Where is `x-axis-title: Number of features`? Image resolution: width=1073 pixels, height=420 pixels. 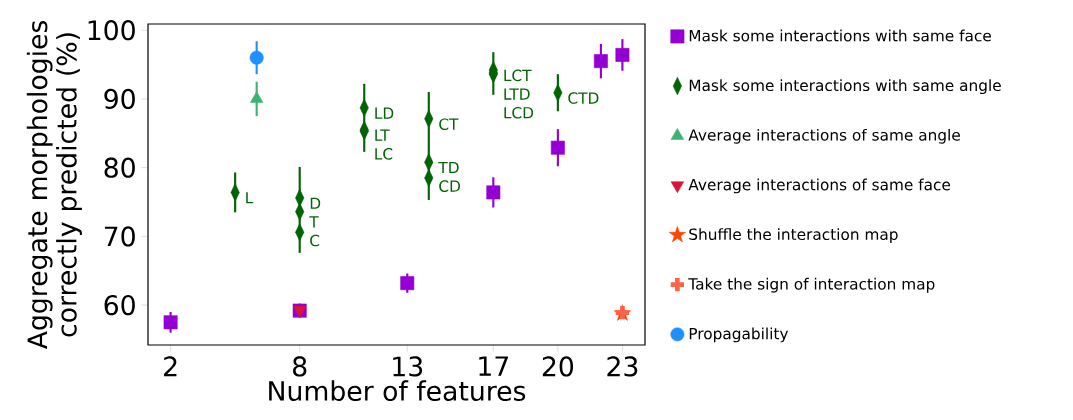 x-axis-title: Number of features is located at coordinates (397, 390).